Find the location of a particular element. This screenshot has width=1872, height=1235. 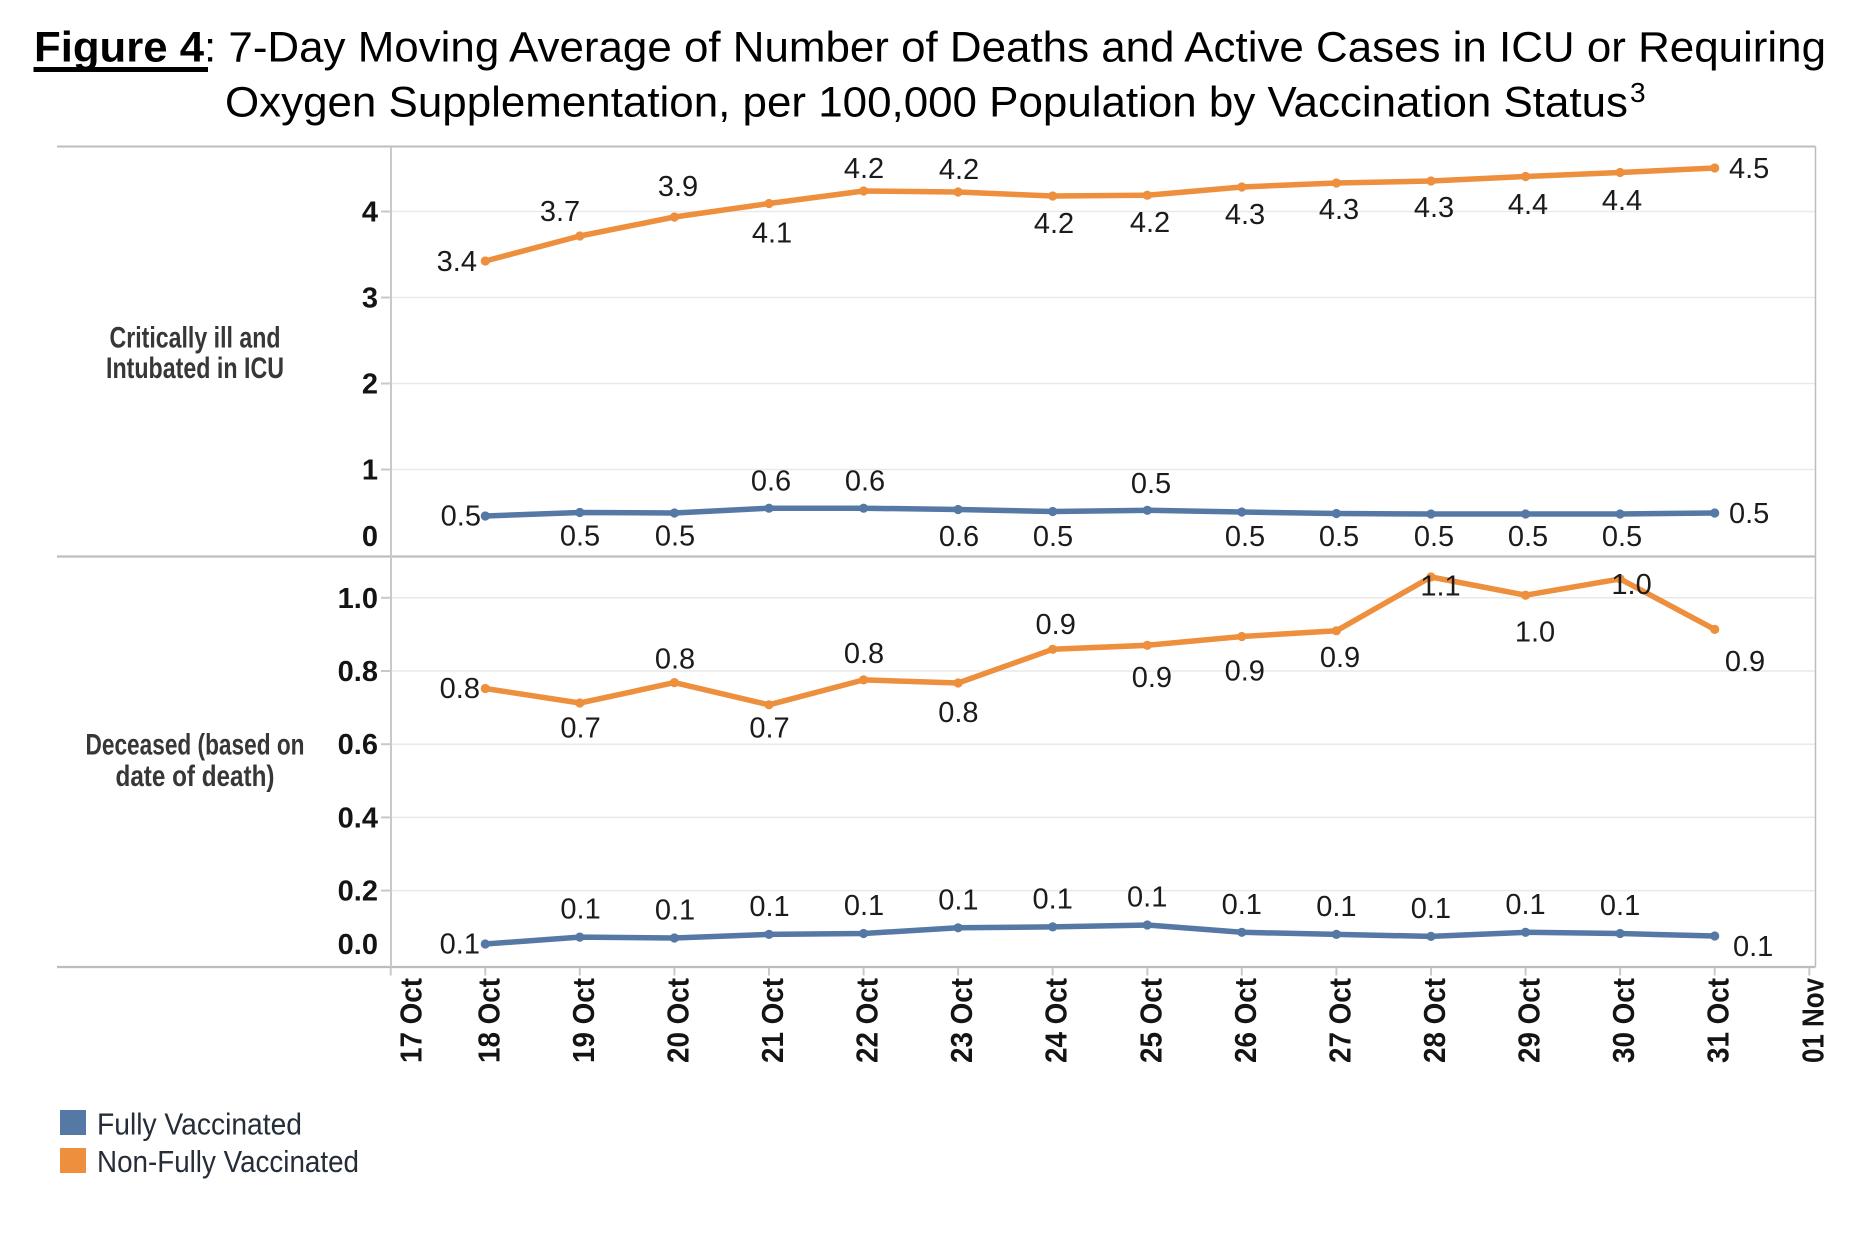

svg-text: 26 Oct is located at coordinates (1245, 1020).